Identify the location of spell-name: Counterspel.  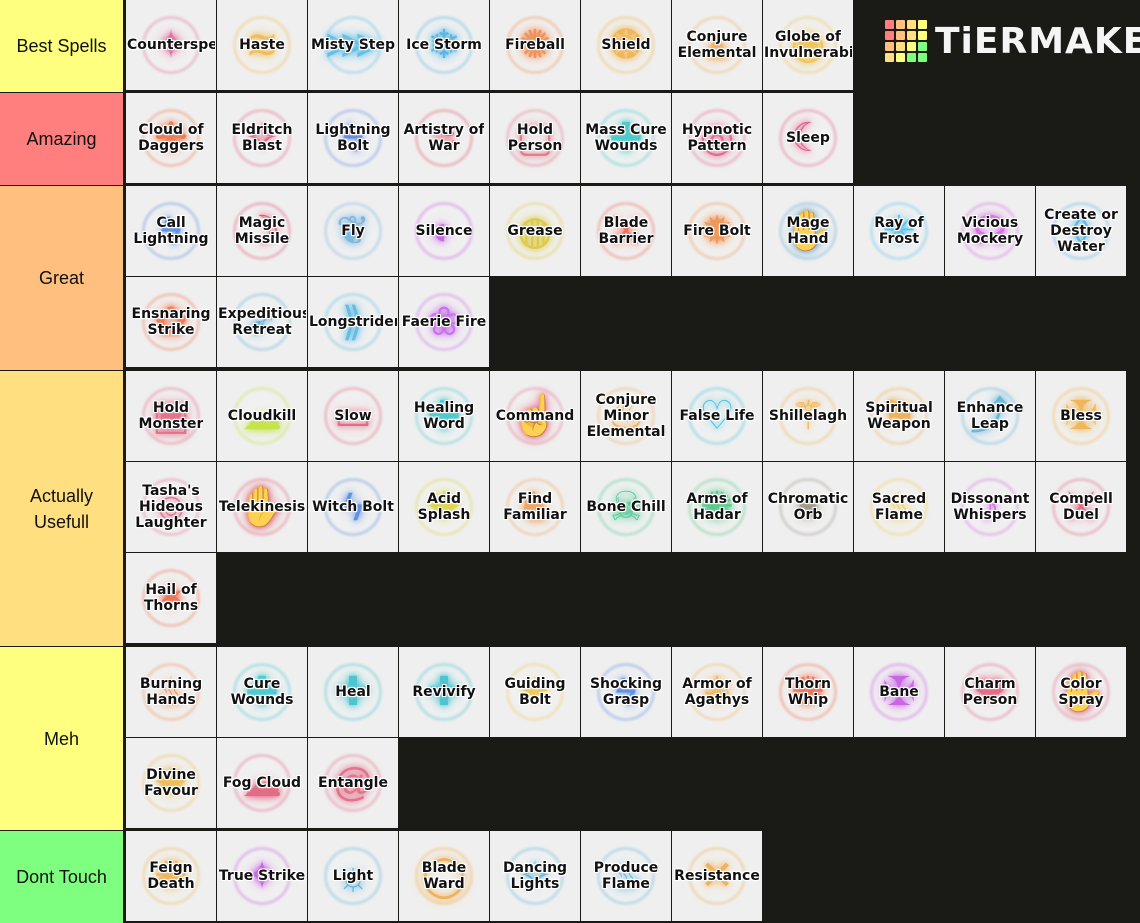
(171, 45).